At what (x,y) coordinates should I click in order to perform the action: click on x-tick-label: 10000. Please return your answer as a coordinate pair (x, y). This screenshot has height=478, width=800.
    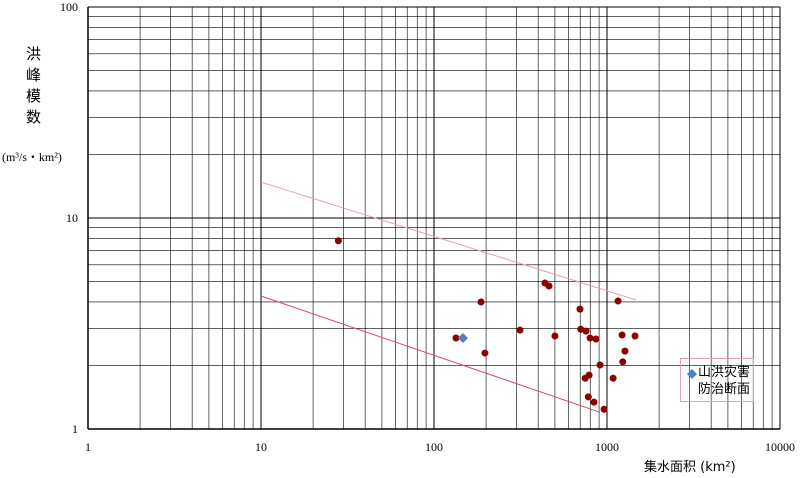
    Looking at the image, I should click on (780, 447).